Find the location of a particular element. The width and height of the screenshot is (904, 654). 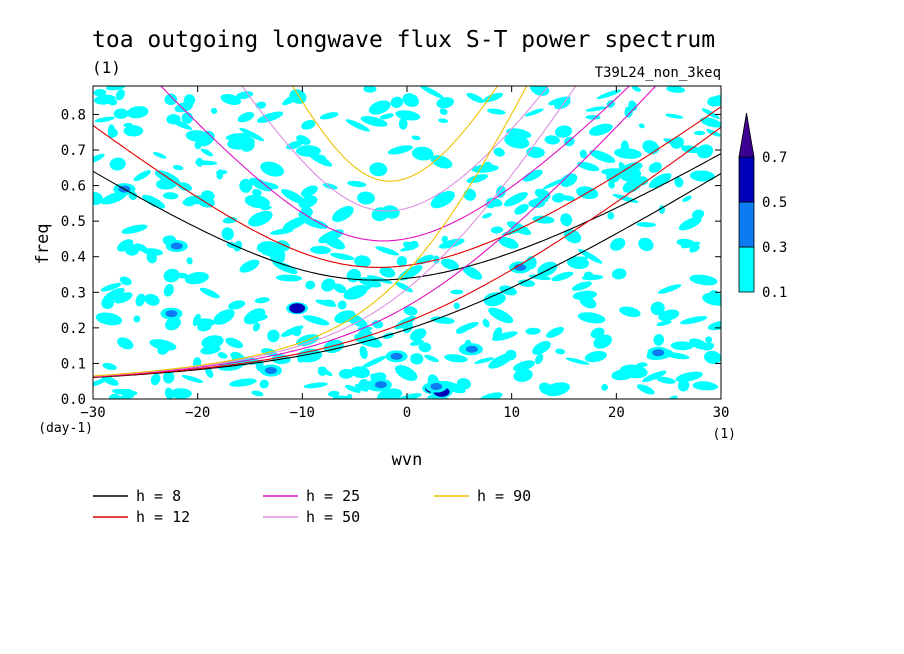

colorbar-label: 0.5 is located at coordinates (774, 203).